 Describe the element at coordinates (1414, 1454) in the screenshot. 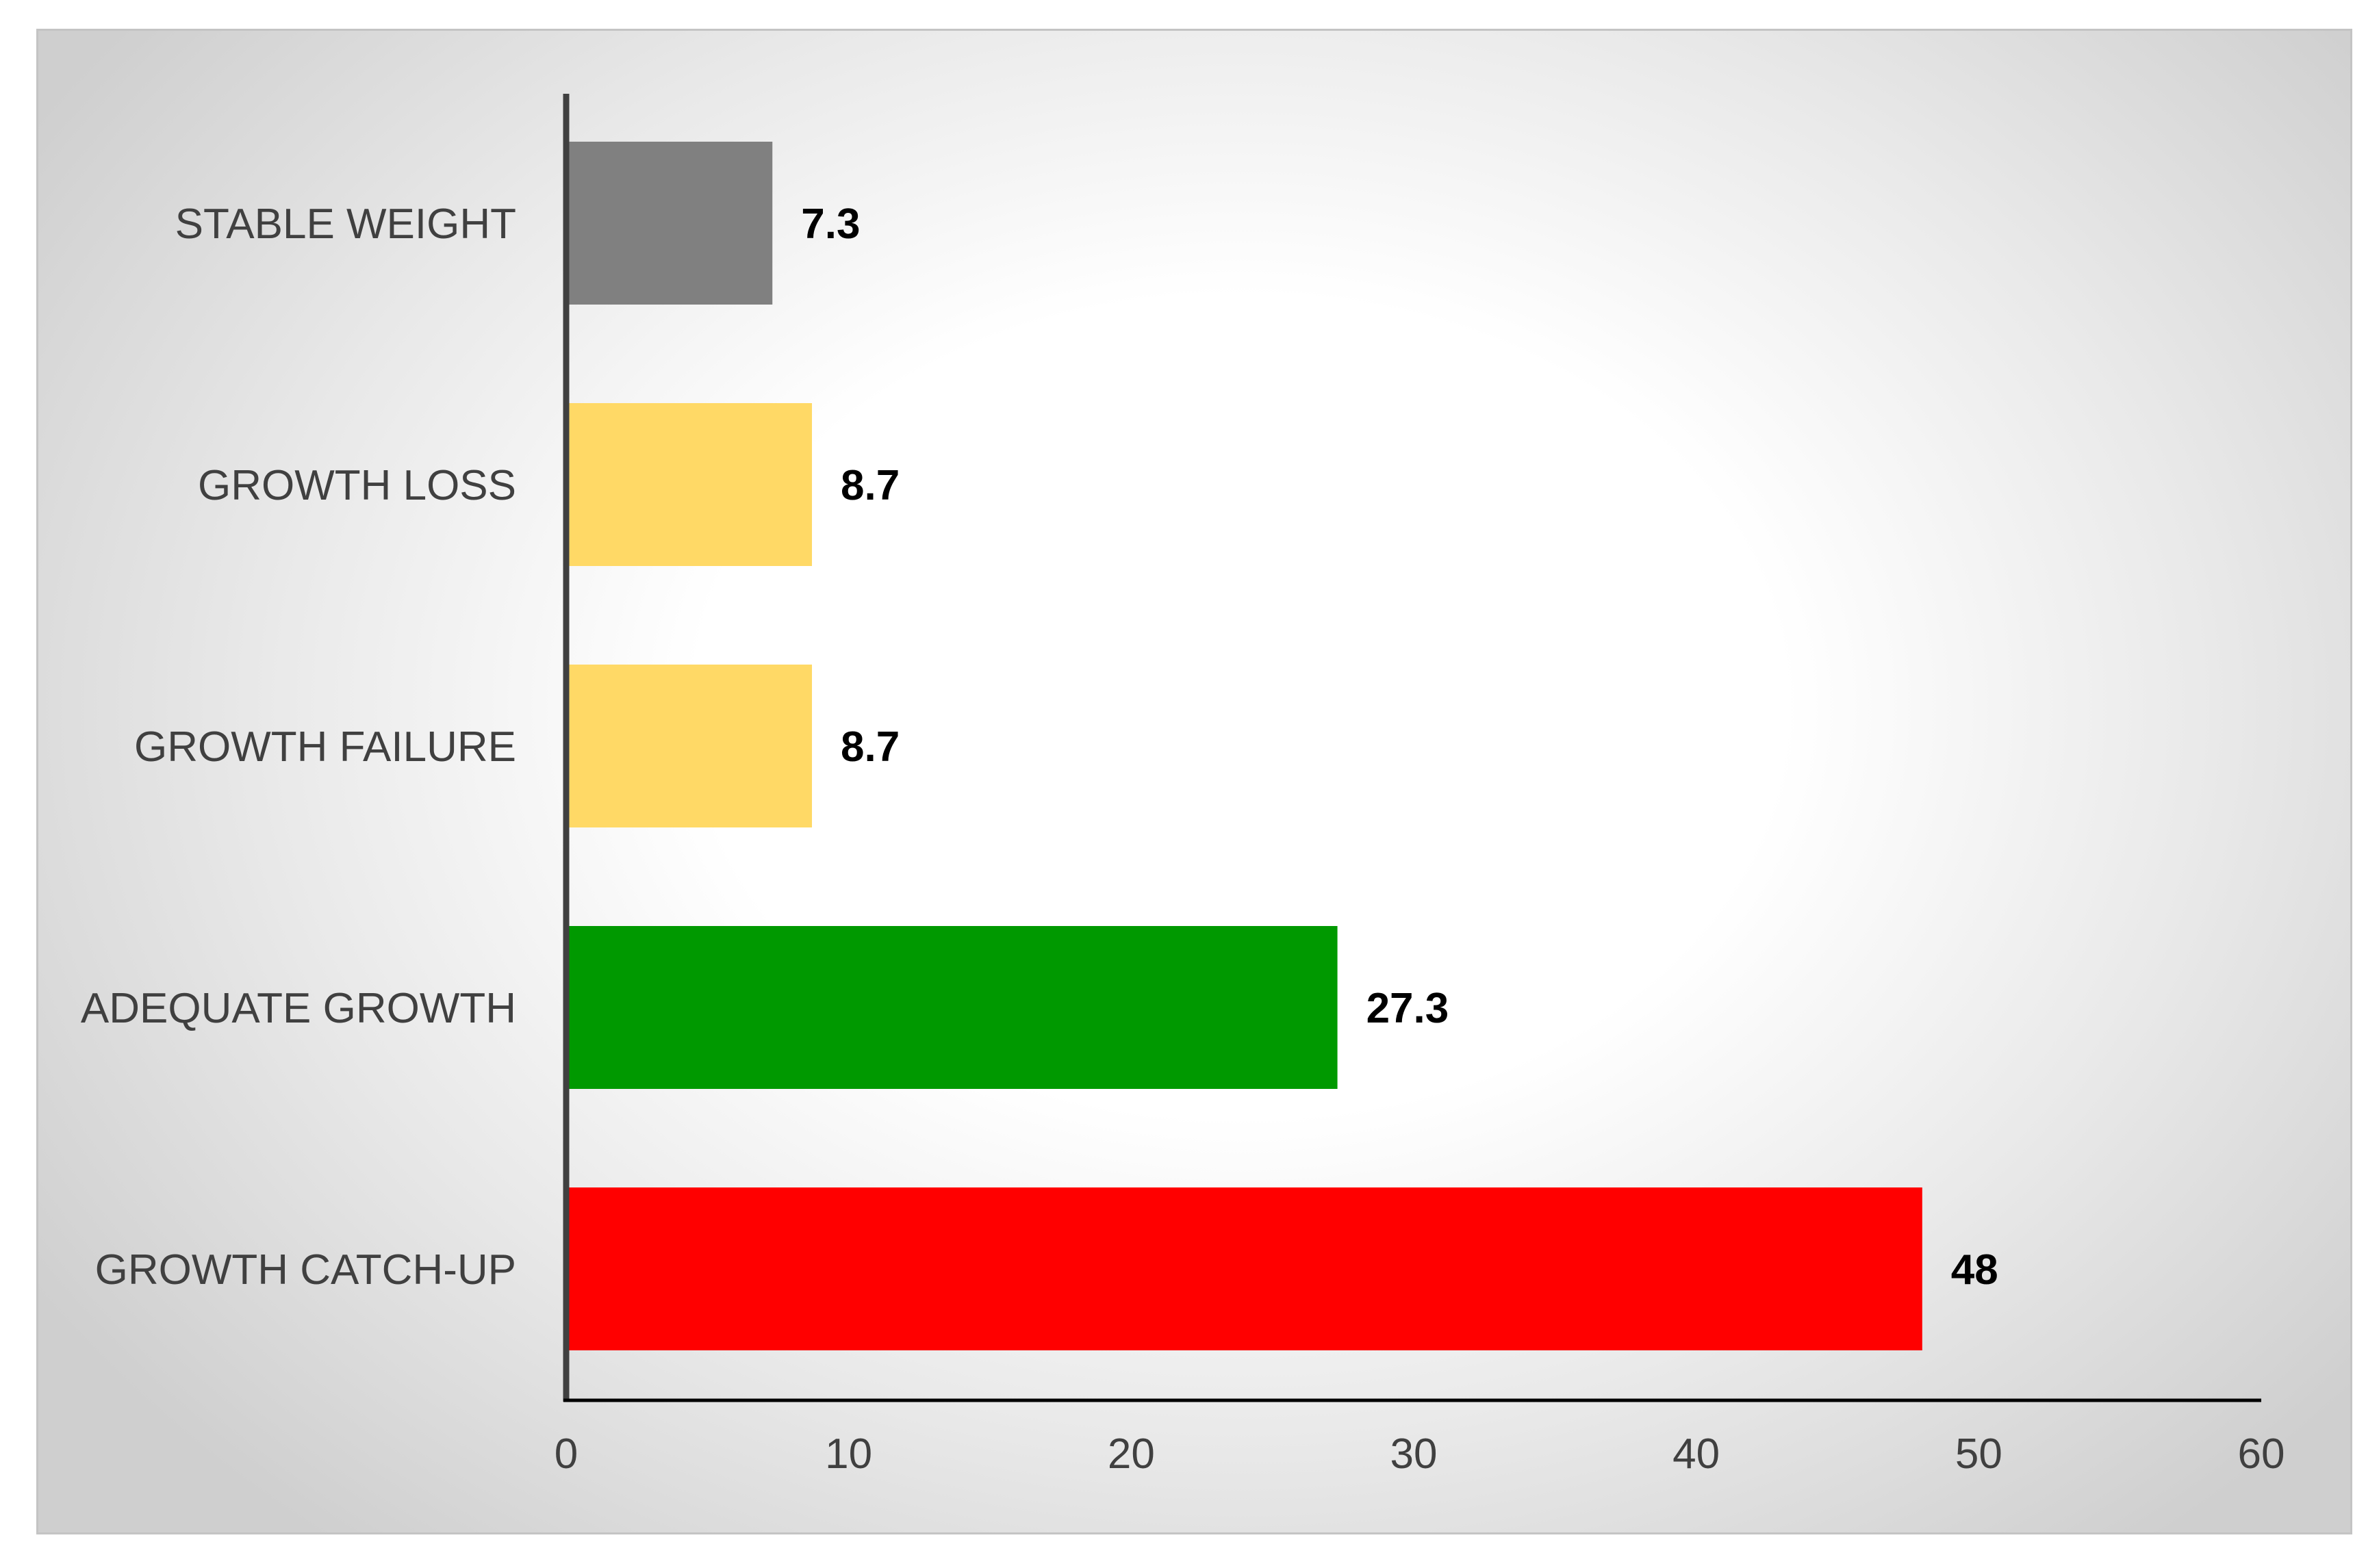

I see `x-tick-label: 30` at that location.